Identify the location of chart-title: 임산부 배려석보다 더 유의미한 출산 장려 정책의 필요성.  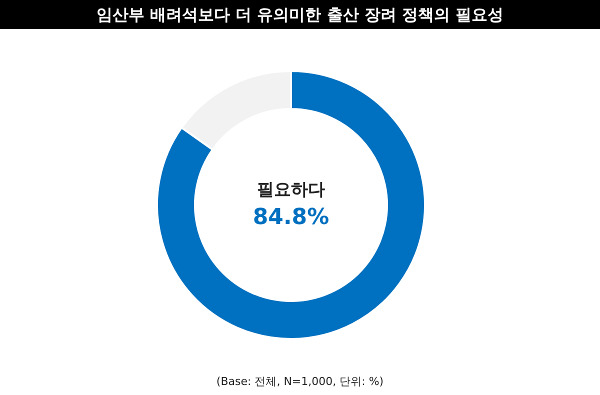
(300, 14).